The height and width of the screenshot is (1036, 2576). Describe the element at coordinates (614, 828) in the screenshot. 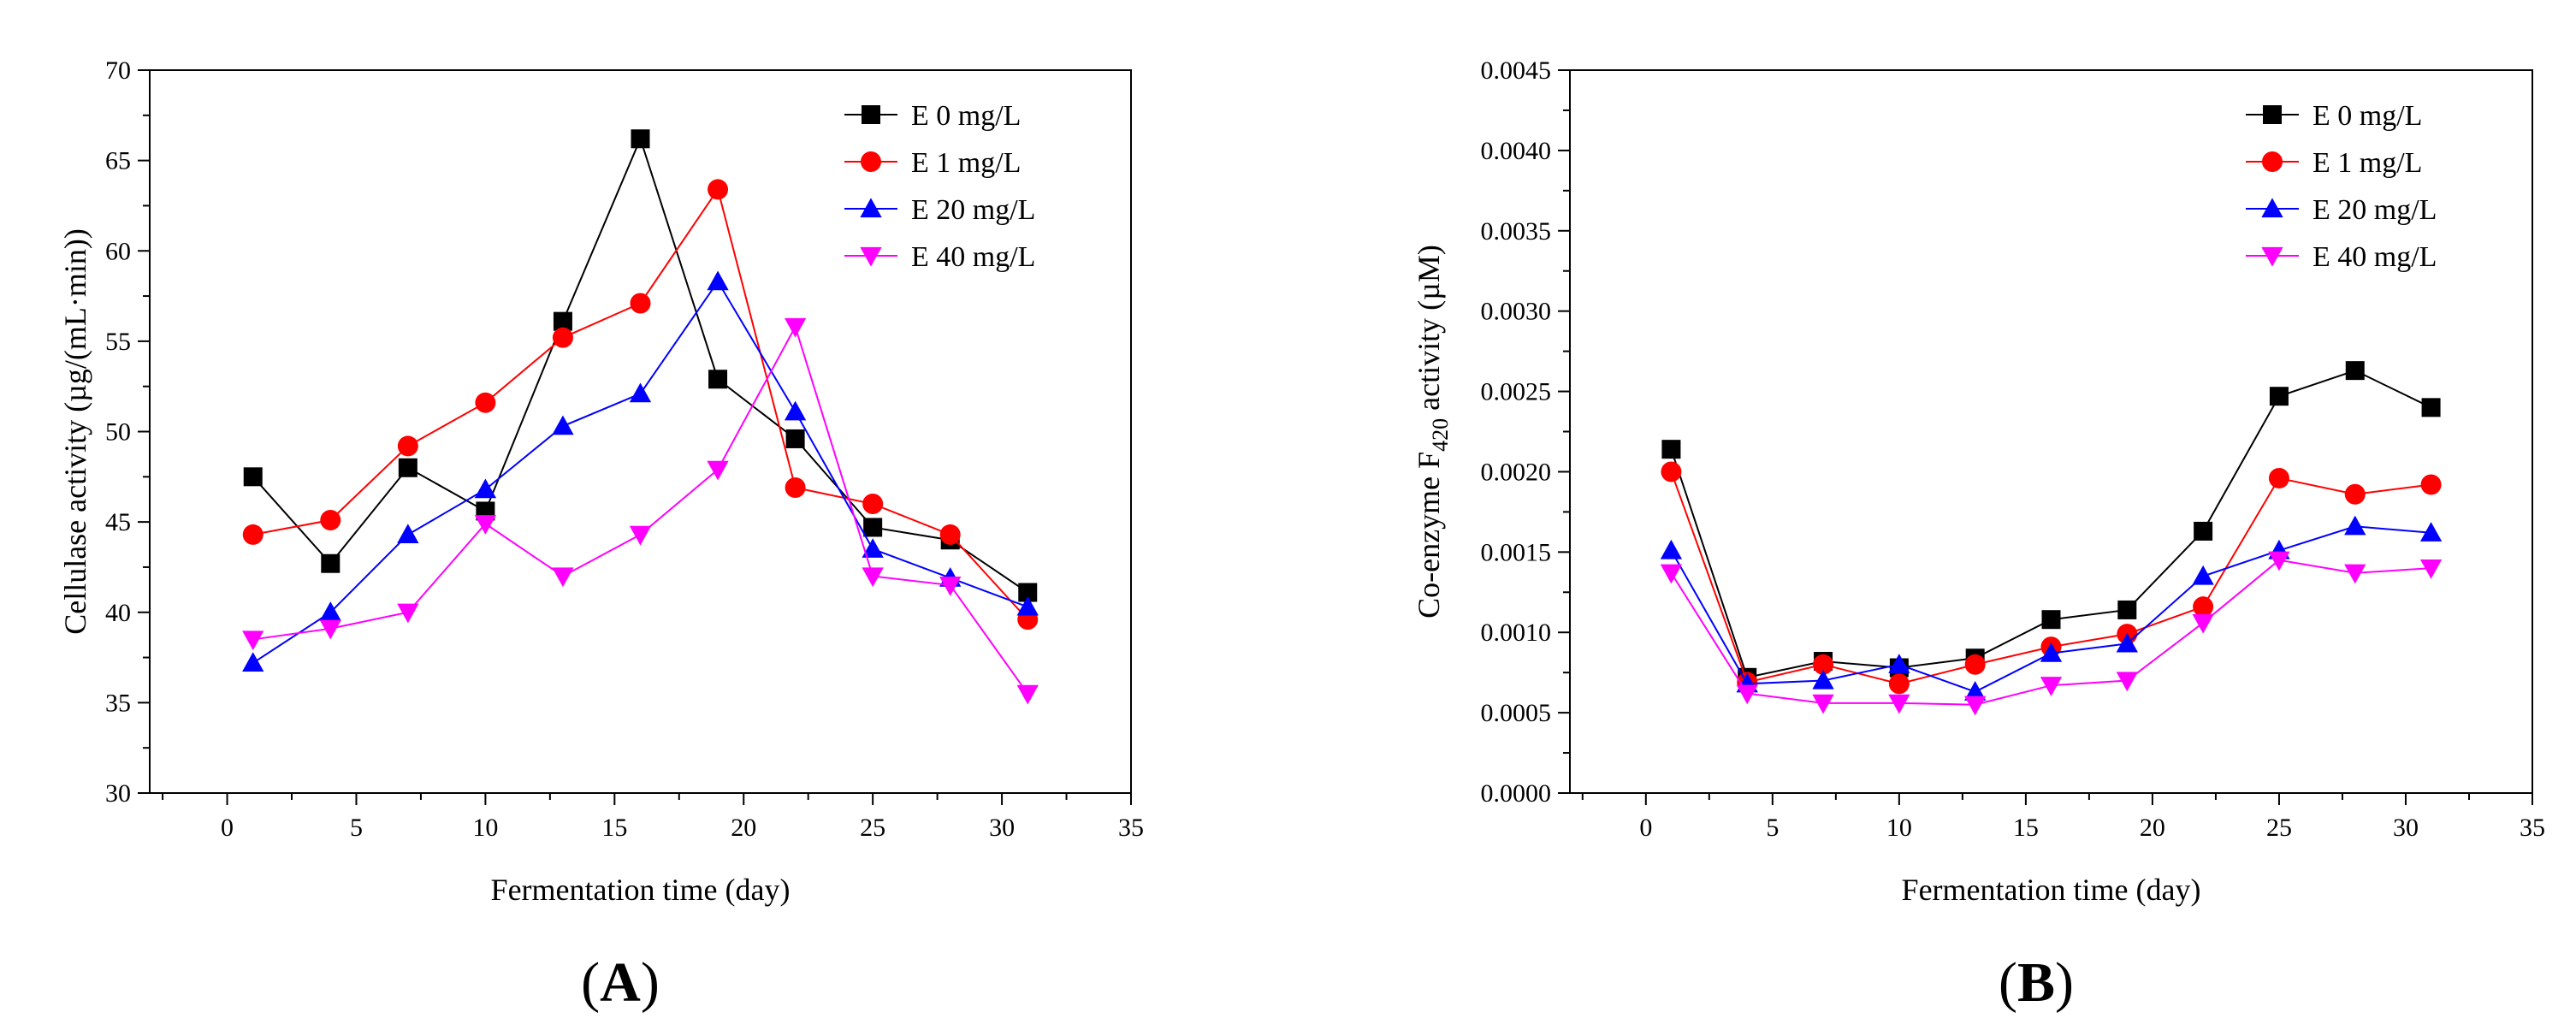

I see `chart-a-x-tick-label: 15` at that location.